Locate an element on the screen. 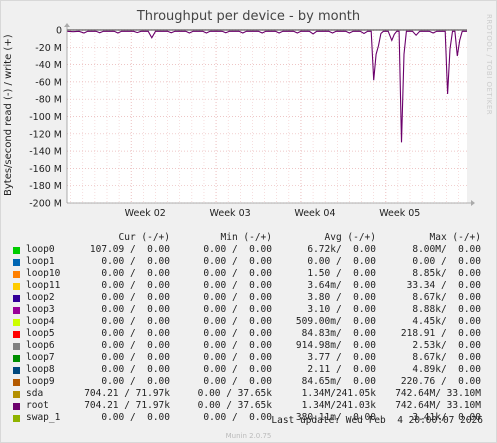  y-tick-label: -200 M is located at coordinates (45, 204).